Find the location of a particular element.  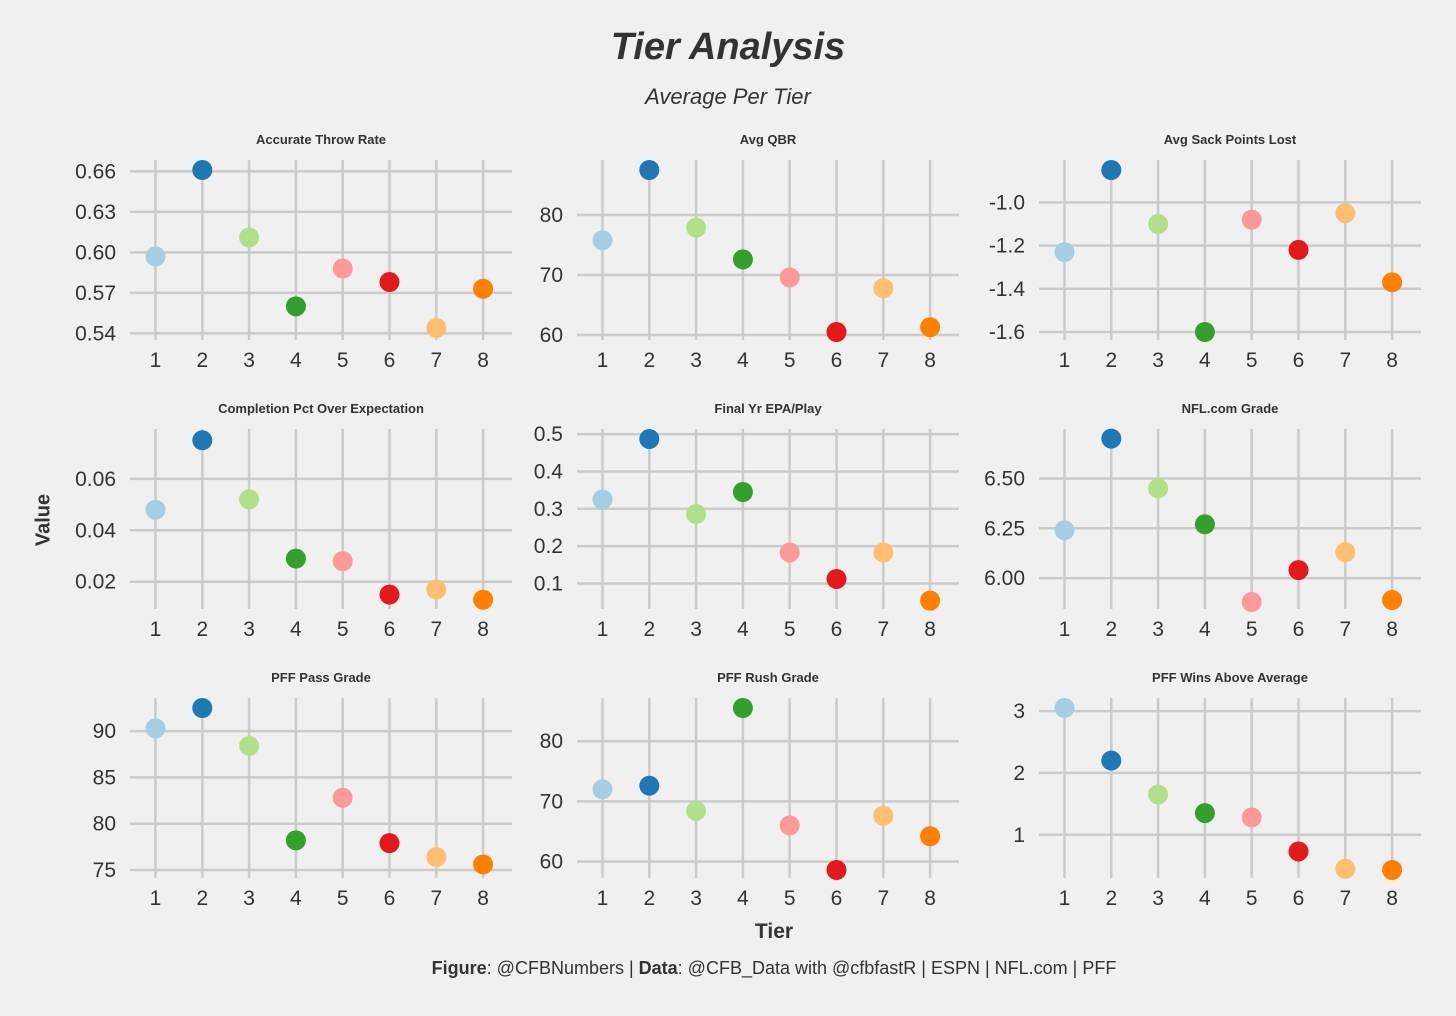

y-tick-label: 90 is located at coordinates (104, 731).